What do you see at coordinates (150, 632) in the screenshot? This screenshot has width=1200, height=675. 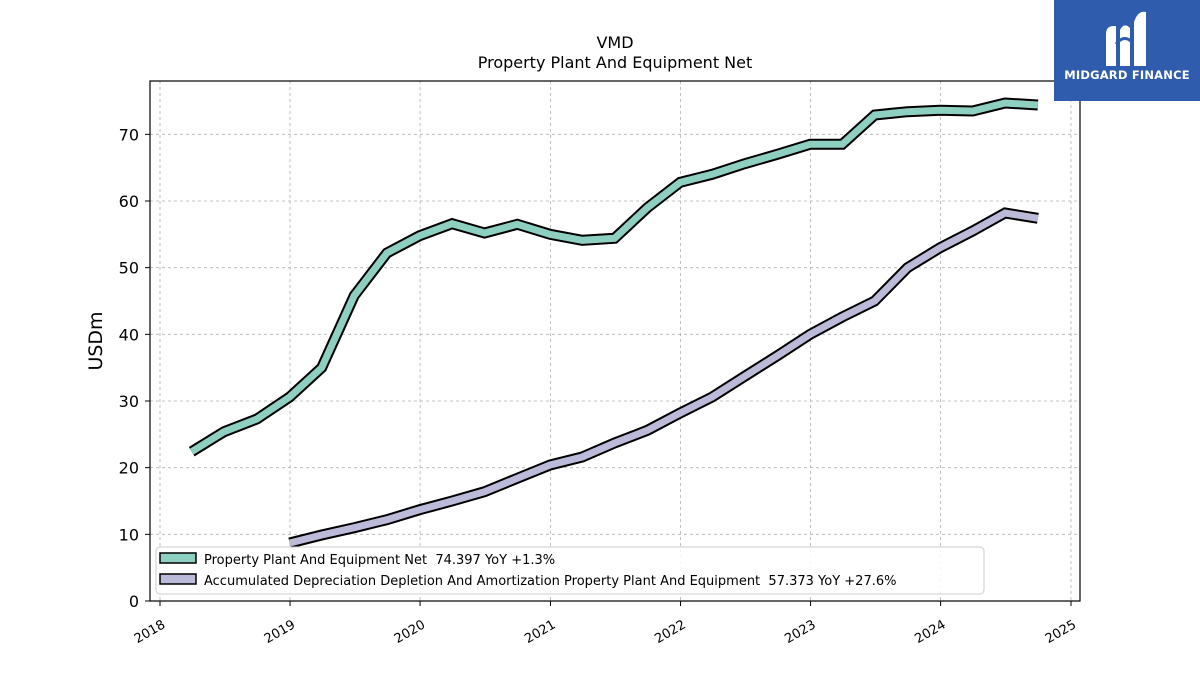 I see `x-tick-label: 2018` at bounding box center [150, 632].